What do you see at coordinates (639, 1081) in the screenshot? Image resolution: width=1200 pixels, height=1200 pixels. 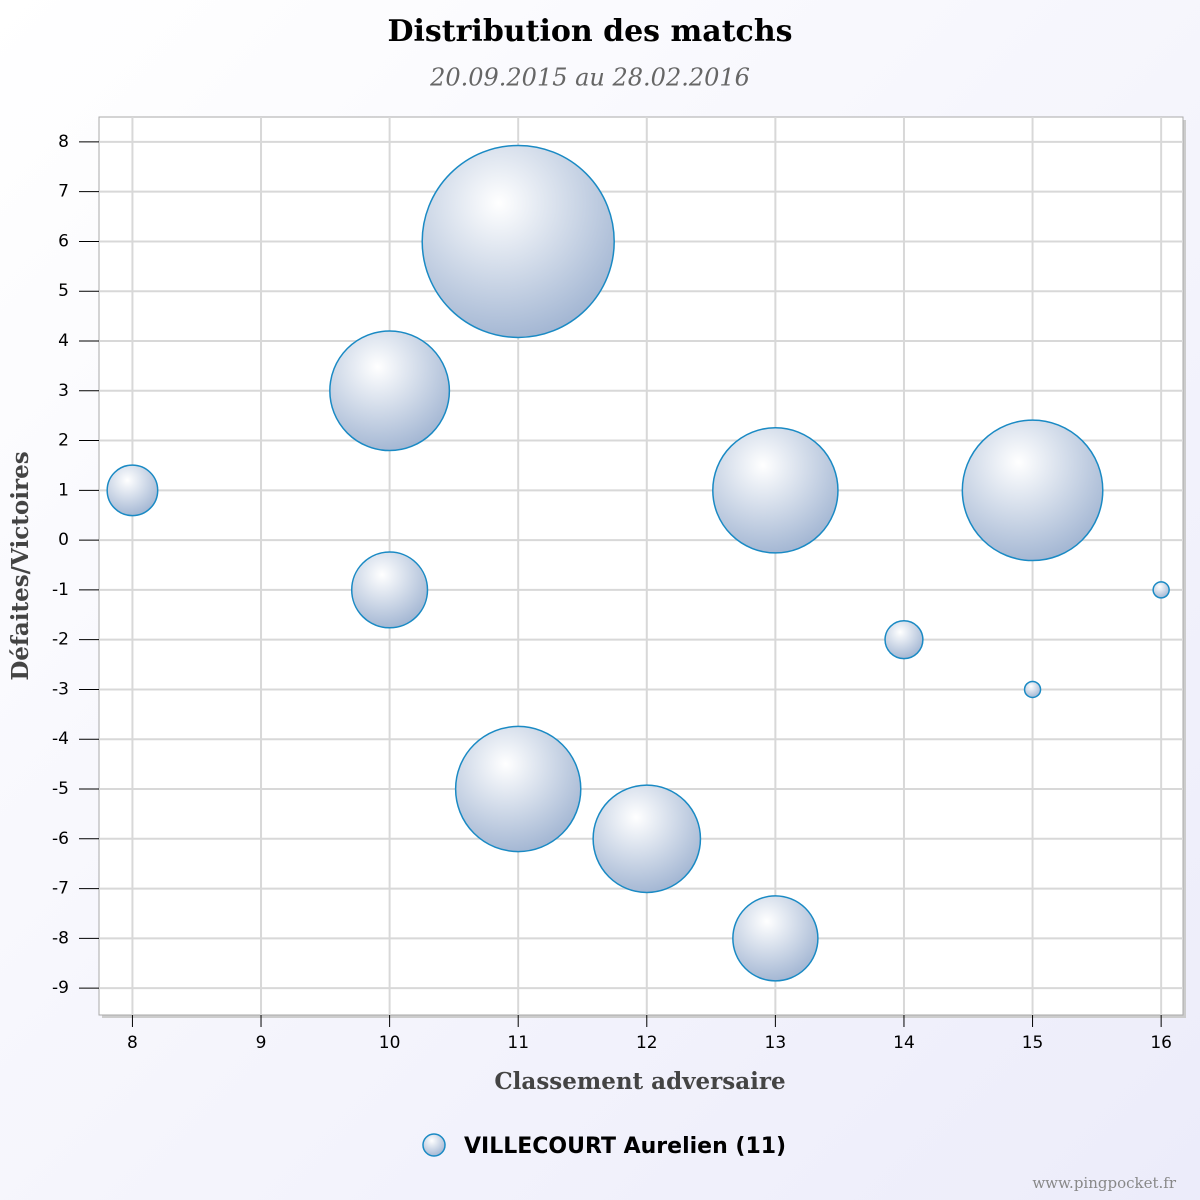 I see `x-axis-title: Classement adversaire` at bounding box center [639, 1081].